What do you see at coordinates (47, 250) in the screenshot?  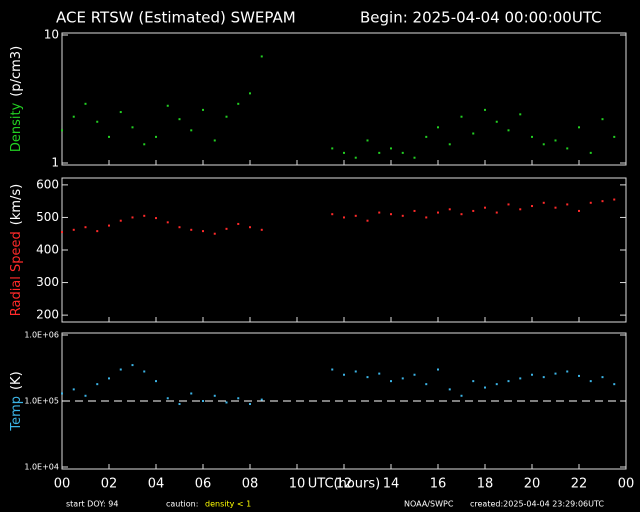 I see `y-tick-label: 400` at bounding box center [47, 250].